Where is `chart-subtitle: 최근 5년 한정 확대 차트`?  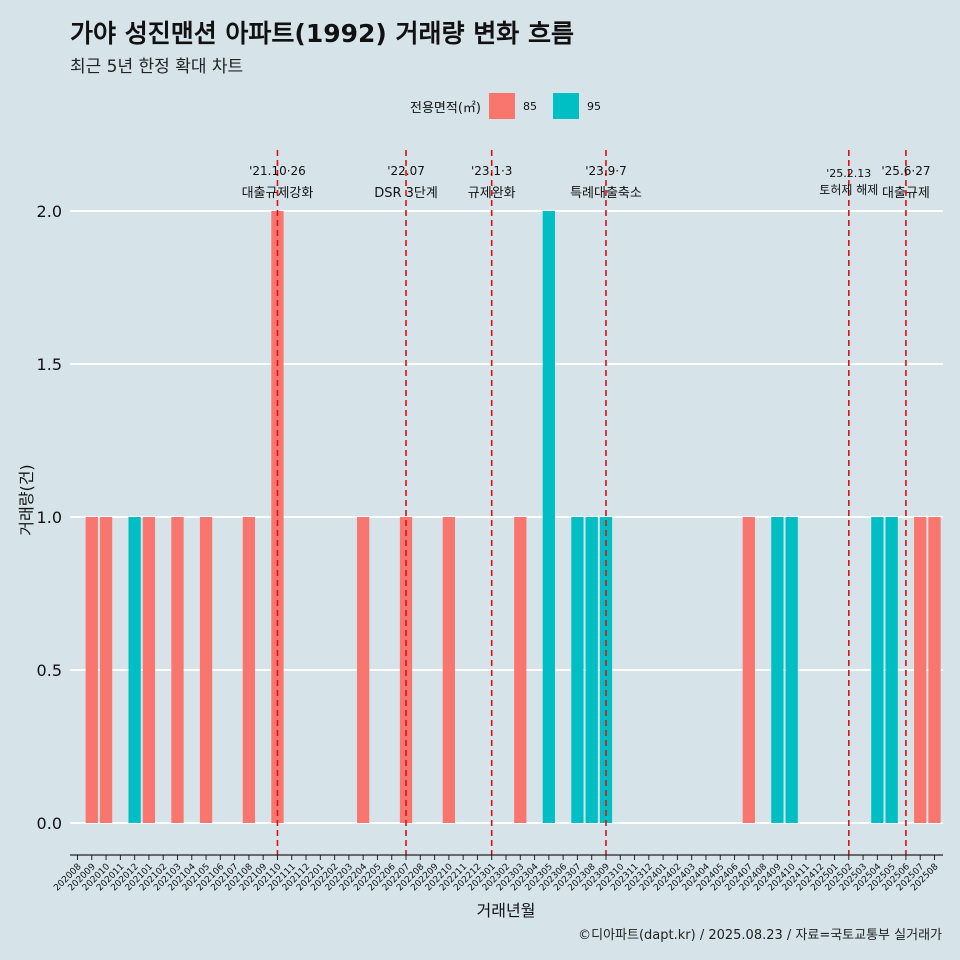 chart-subtitle: 최근 5년 한정 확대 차트 is located at coordinates (157, 67).